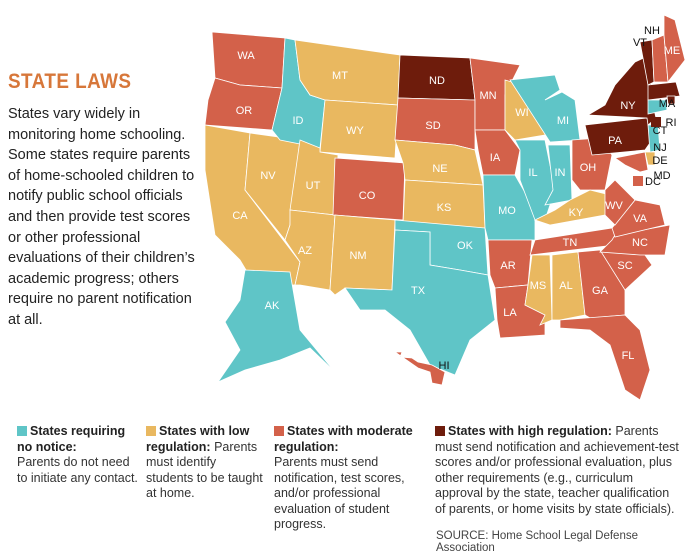 The width and height of the screenshot is (687, 554). Describe the element at coordinates (495, 158) in the screenshot. I see `state-label-ia: IA` at that location.